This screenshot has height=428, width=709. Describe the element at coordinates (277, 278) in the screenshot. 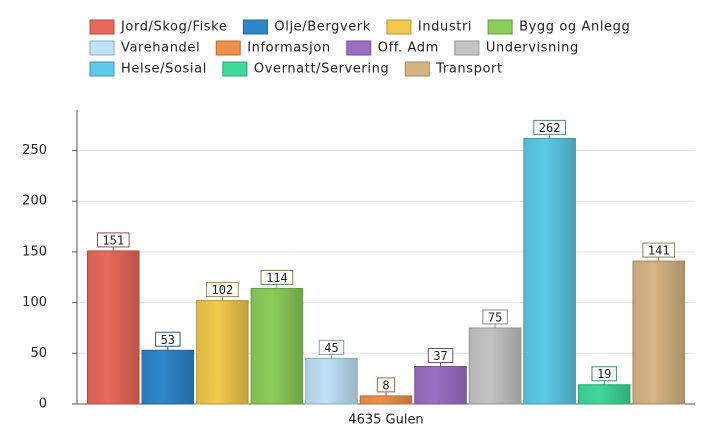

I see `value-label: 114` at that location.